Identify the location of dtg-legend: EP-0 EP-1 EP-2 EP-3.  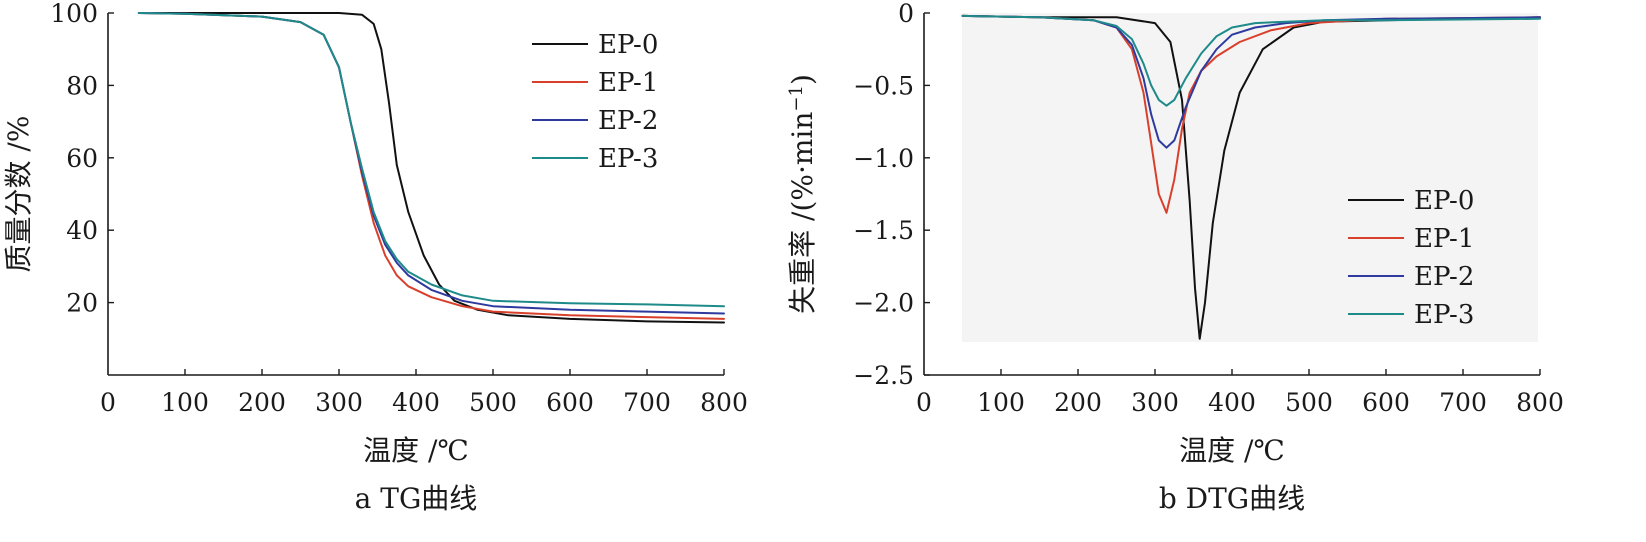
(1411, 258).